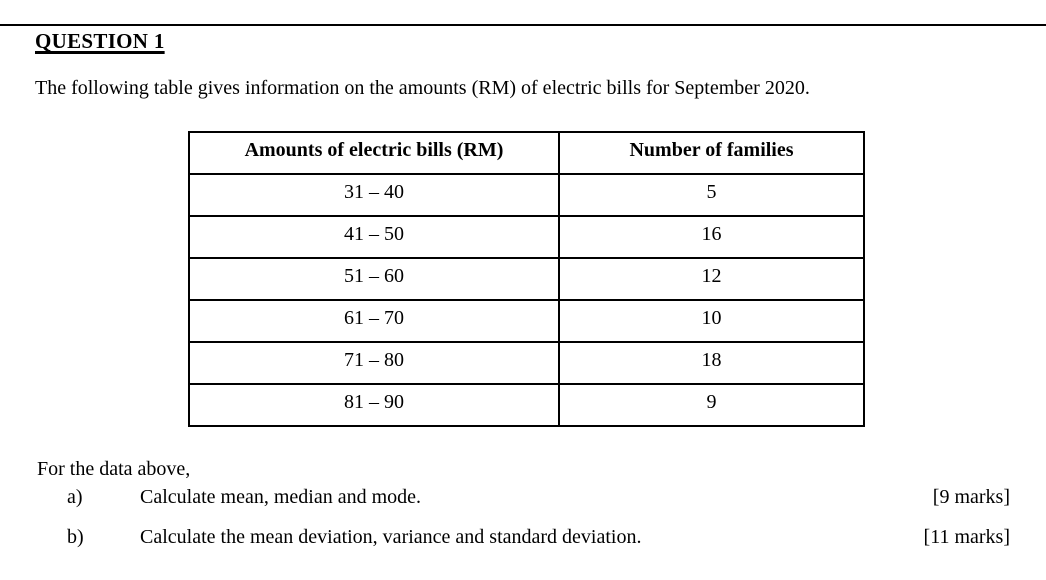  I want to click on table-row: 71 – 80 18, so click(526, 363).